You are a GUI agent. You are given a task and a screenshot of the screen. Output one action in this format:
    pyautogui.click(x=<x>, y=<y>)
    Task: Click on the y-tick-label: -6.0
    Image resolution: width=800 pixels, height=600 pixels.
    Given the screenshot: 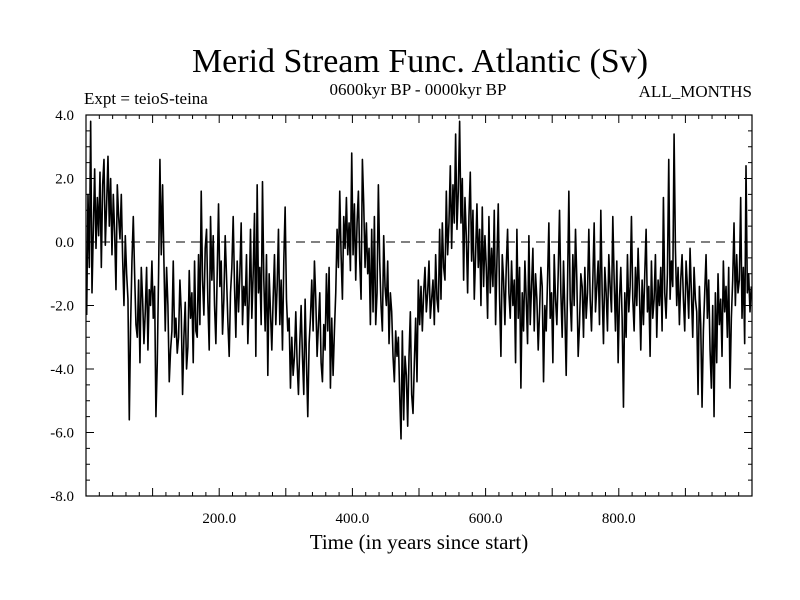 What is the action you would take?
    pyautogui.click(x=62, y=434)
    